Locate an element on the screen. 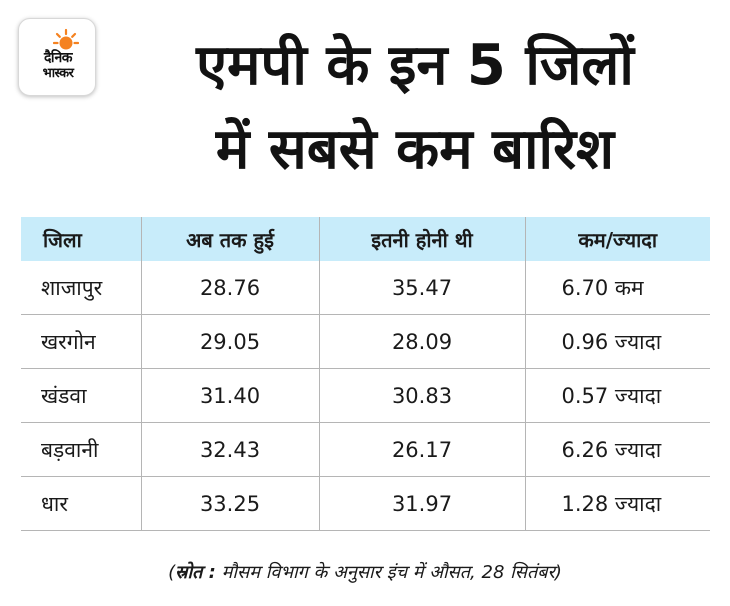 The height and width of the screenshot is (606, 730). received-cell: 33.25 is located at coordinates (230, 503).